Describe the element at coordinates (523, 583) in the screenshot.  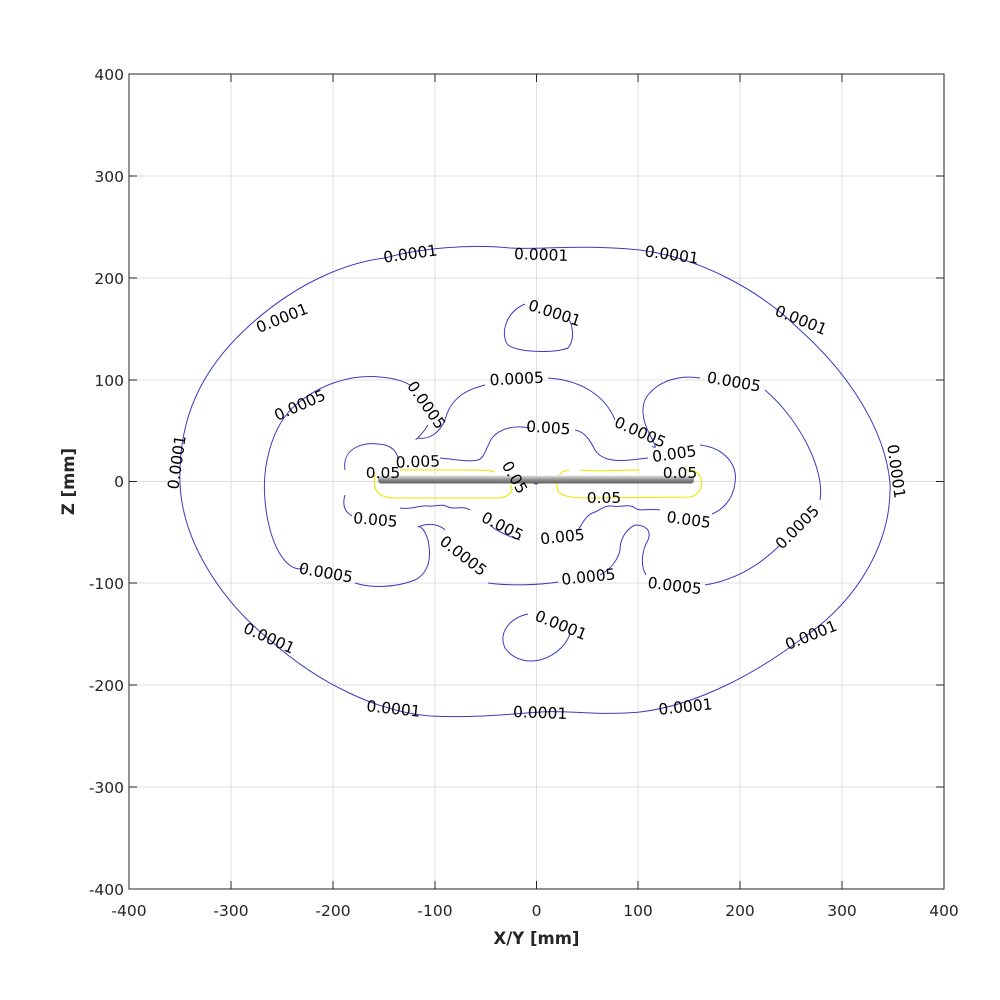
I see `contour-0.0005-left-lower` at that location.